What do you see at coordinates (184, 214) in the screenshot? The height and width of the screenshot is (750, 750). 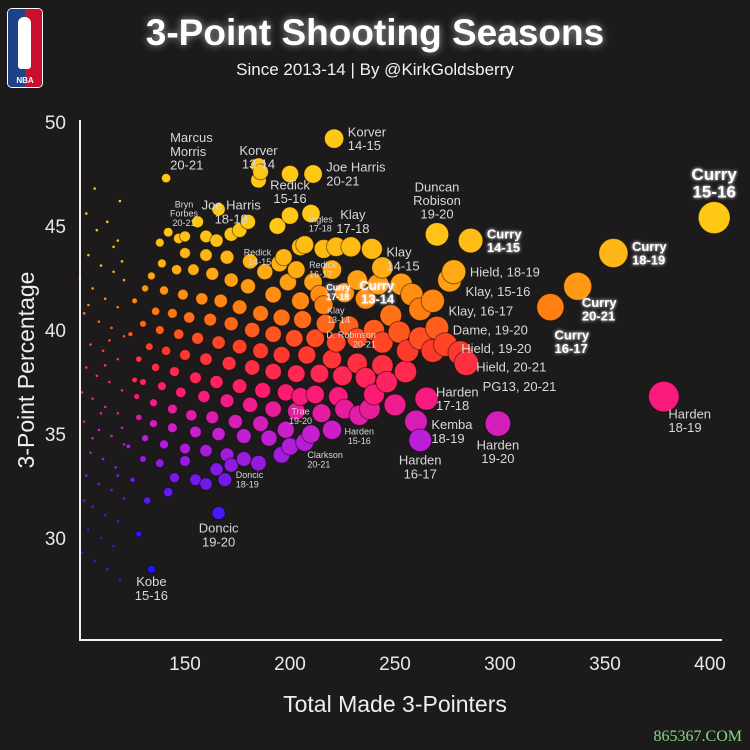 I see `point-label-line: Forbes` at bounding box center [184, 214].